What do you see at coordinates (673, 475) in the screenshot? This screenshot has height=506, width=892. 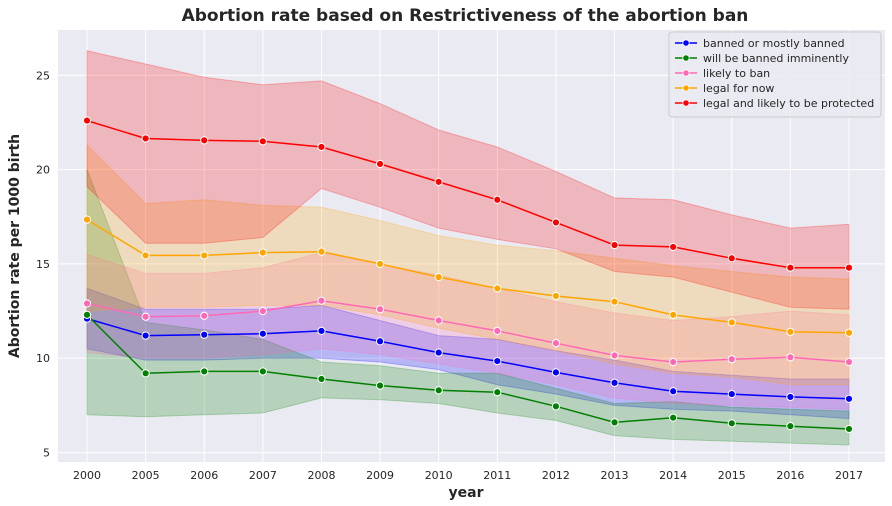 I see `x-tick-label: 2014` at bounding box center [673, 475].